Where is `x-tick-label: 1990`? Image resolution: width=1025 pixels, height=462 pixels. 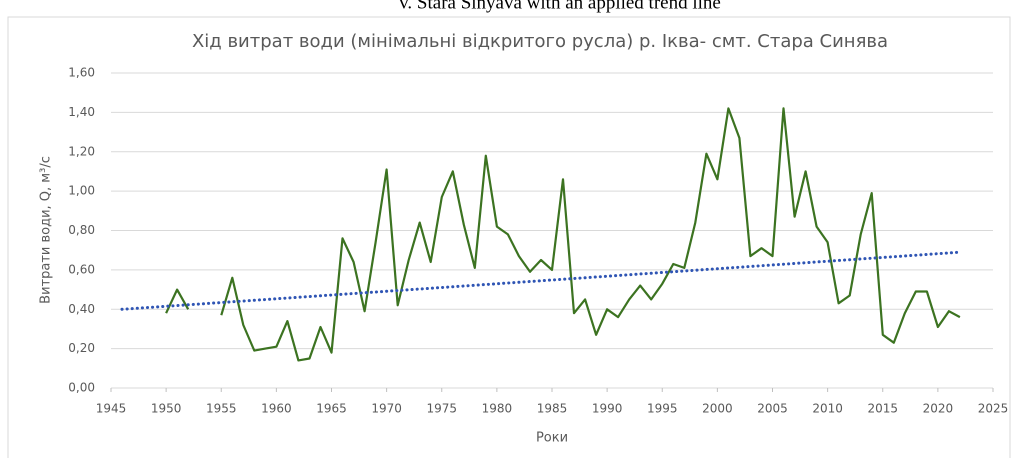 x-tick-label: 1990 is located at coordinates (607, 409).